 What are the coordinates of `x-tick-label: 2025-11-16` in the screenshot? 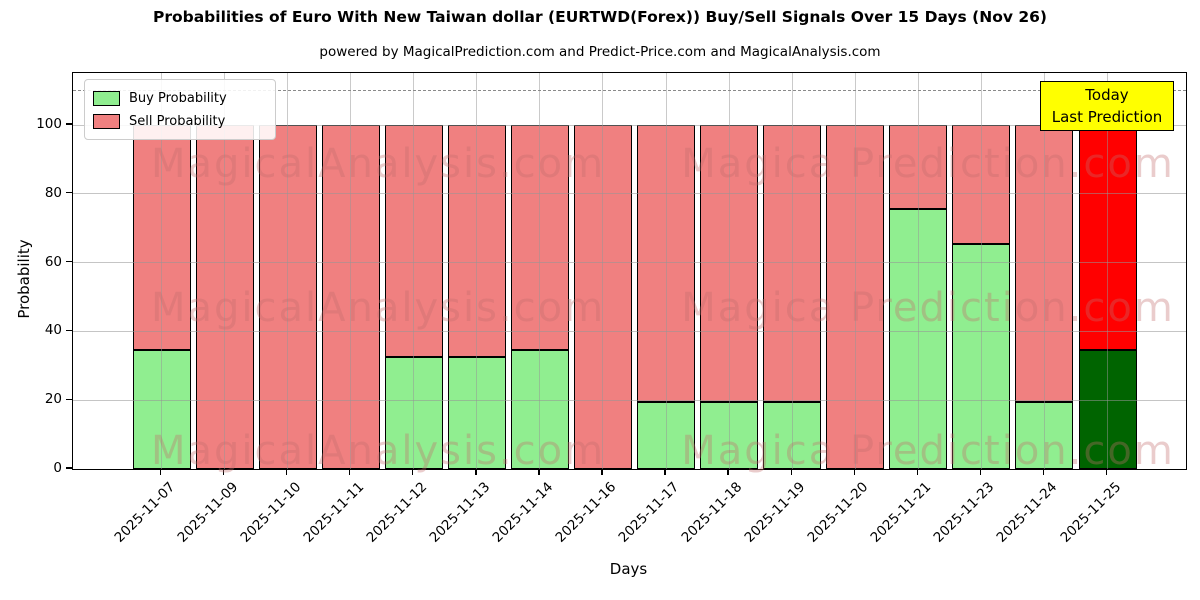 It's located at (586, 512).